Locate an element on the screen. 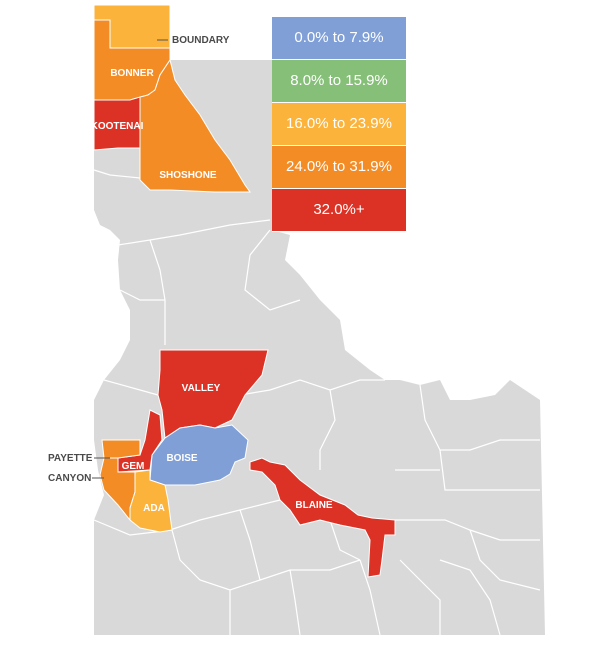  label-boundary: BOUNDARY is located at coordinates (201, 40).